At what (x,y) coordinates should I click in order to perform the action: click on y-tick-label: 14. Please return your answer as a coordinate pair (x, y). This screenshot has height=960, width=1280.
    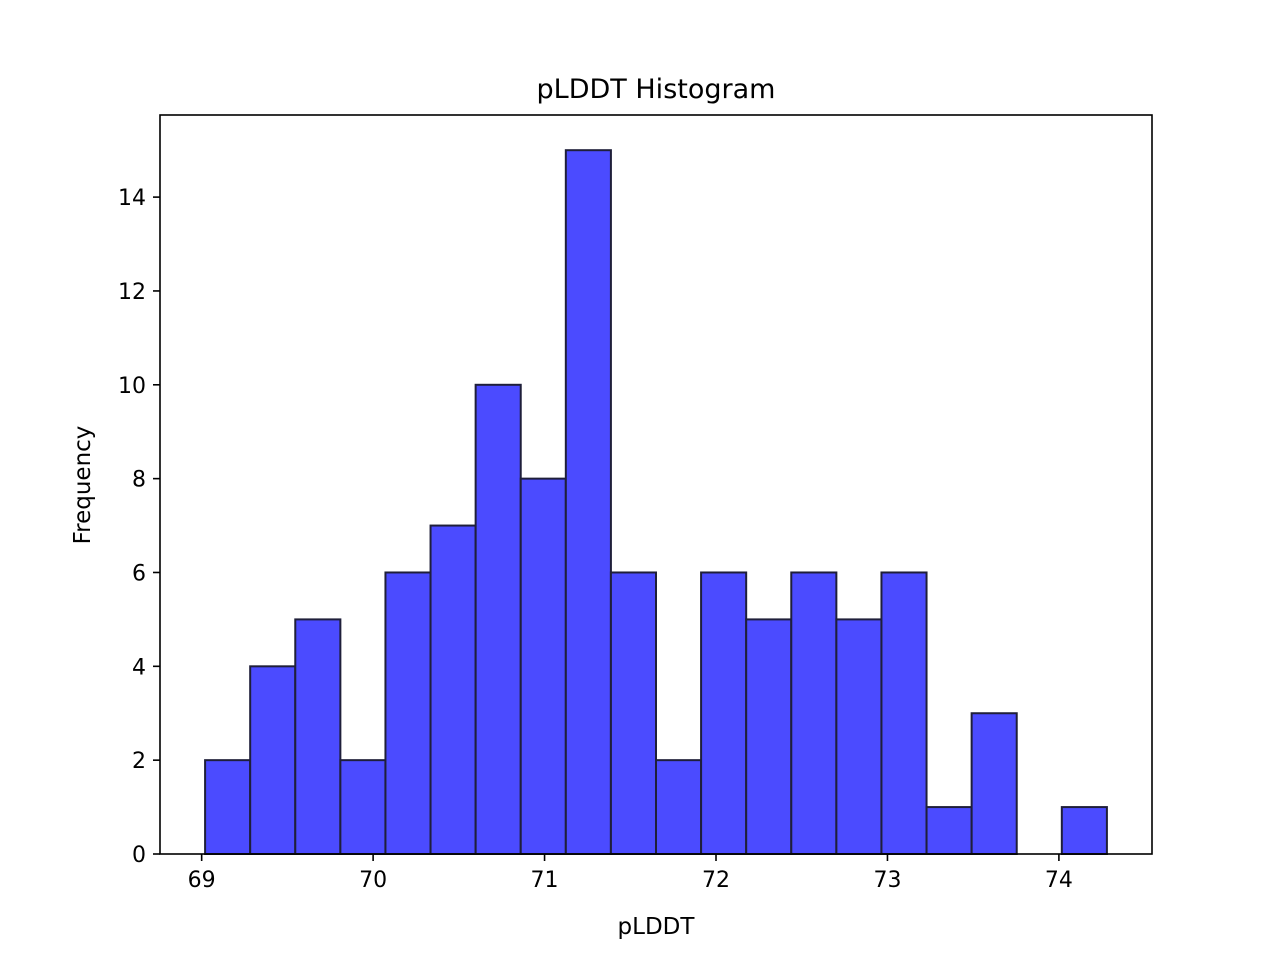
    Looking at the image, I should click on (132, 198).